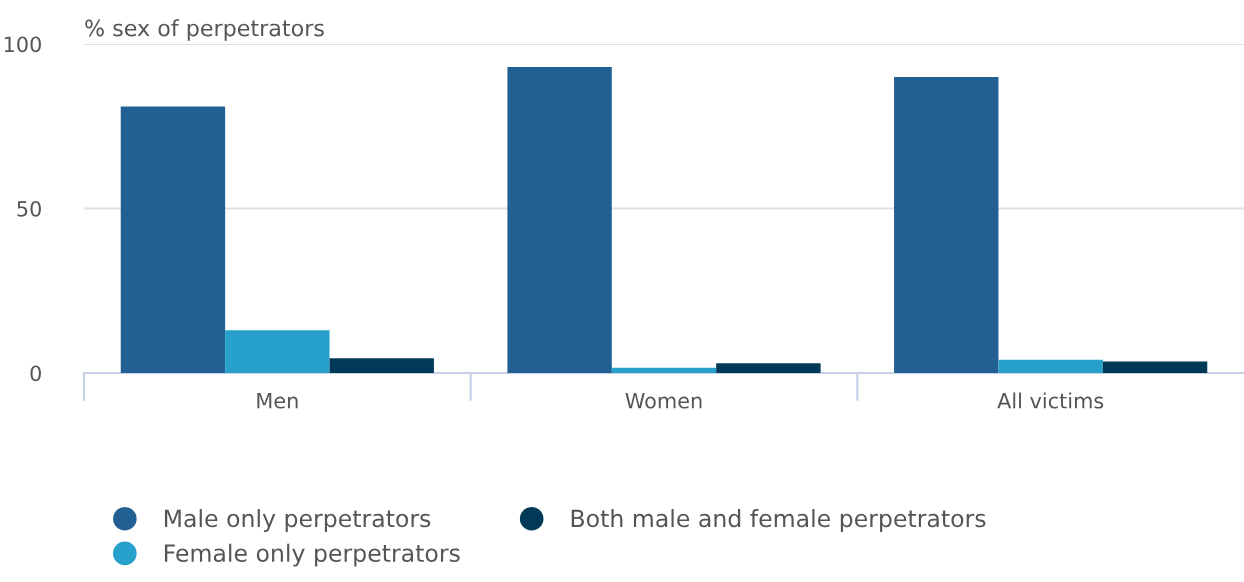 Image resolution: width=1244 pixels, height=582 pixels. What do you see at coordinates (277, 401) in the screenshot?
I see `x-tick-label: Men` at bounding box center [277, 401].